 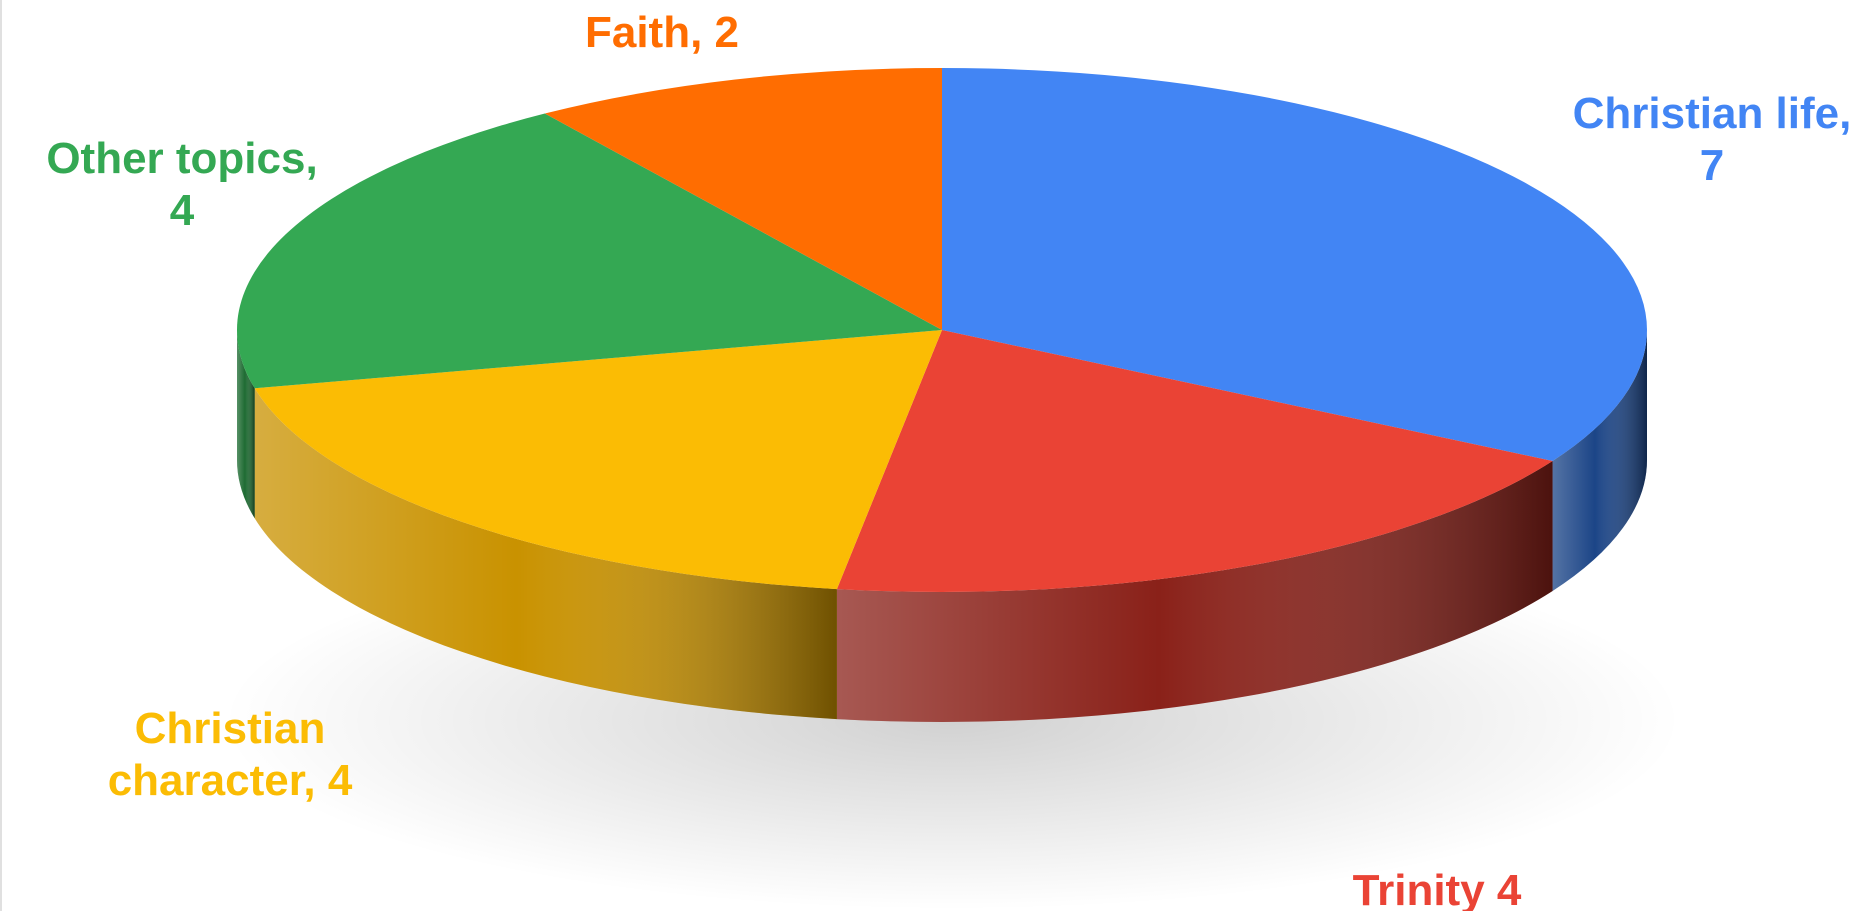 I want to click on pie-slice-side-shade-christian-life, so click(x=1599, y=460).